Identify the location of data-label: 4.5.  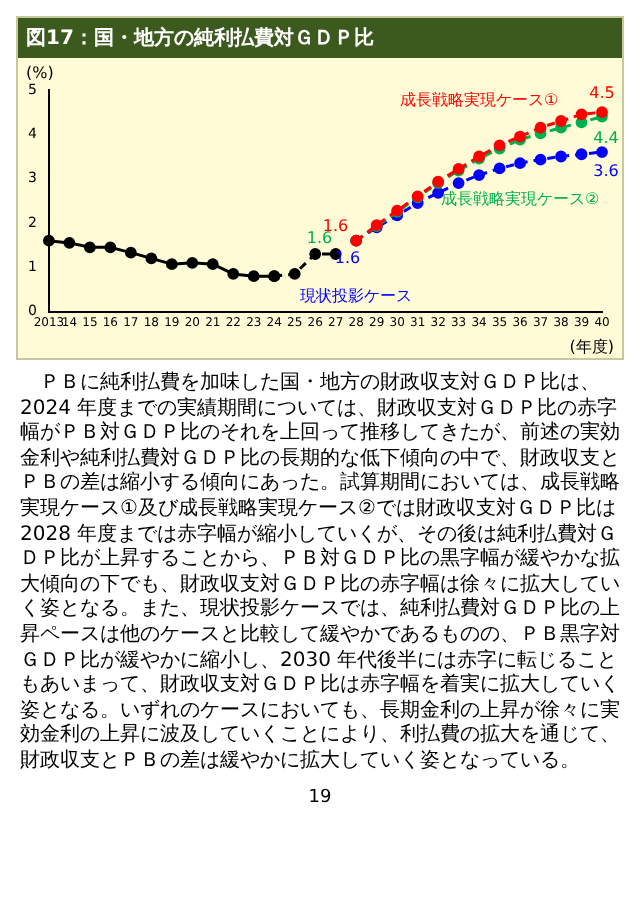
(602, 93).